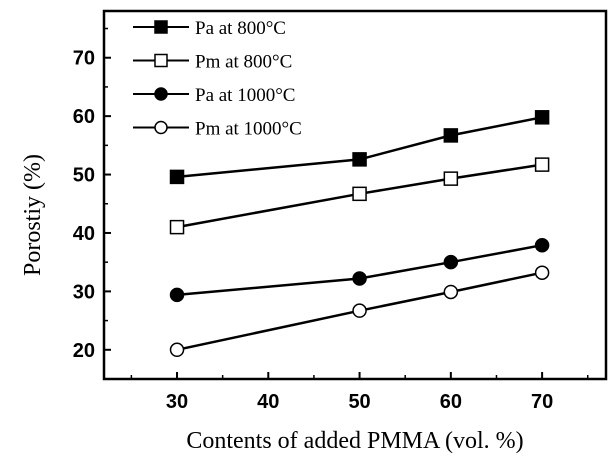  I want to click on y-axis-ticks: 20 30 40 50 60 70, so click(92, 203).